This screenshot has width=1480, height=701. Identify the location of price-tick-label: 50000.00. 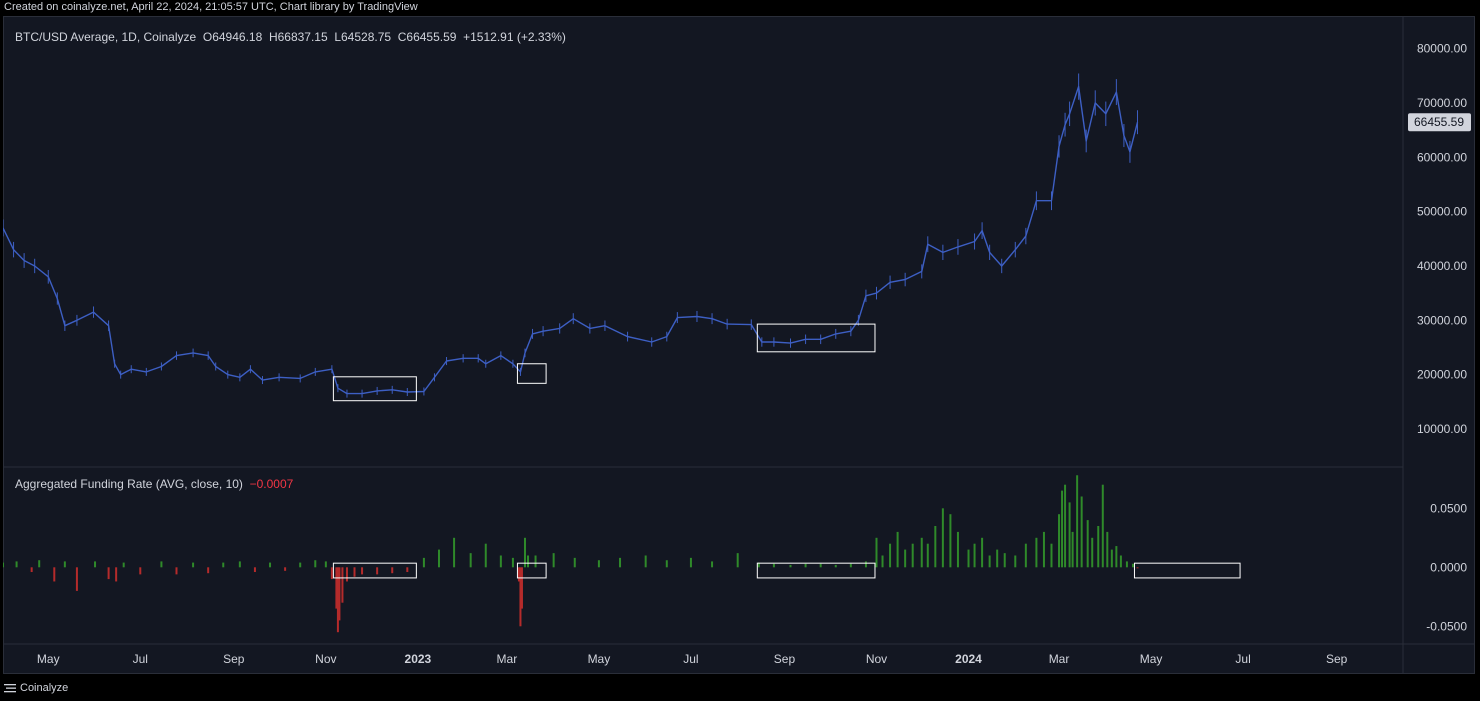
(1442, 212).